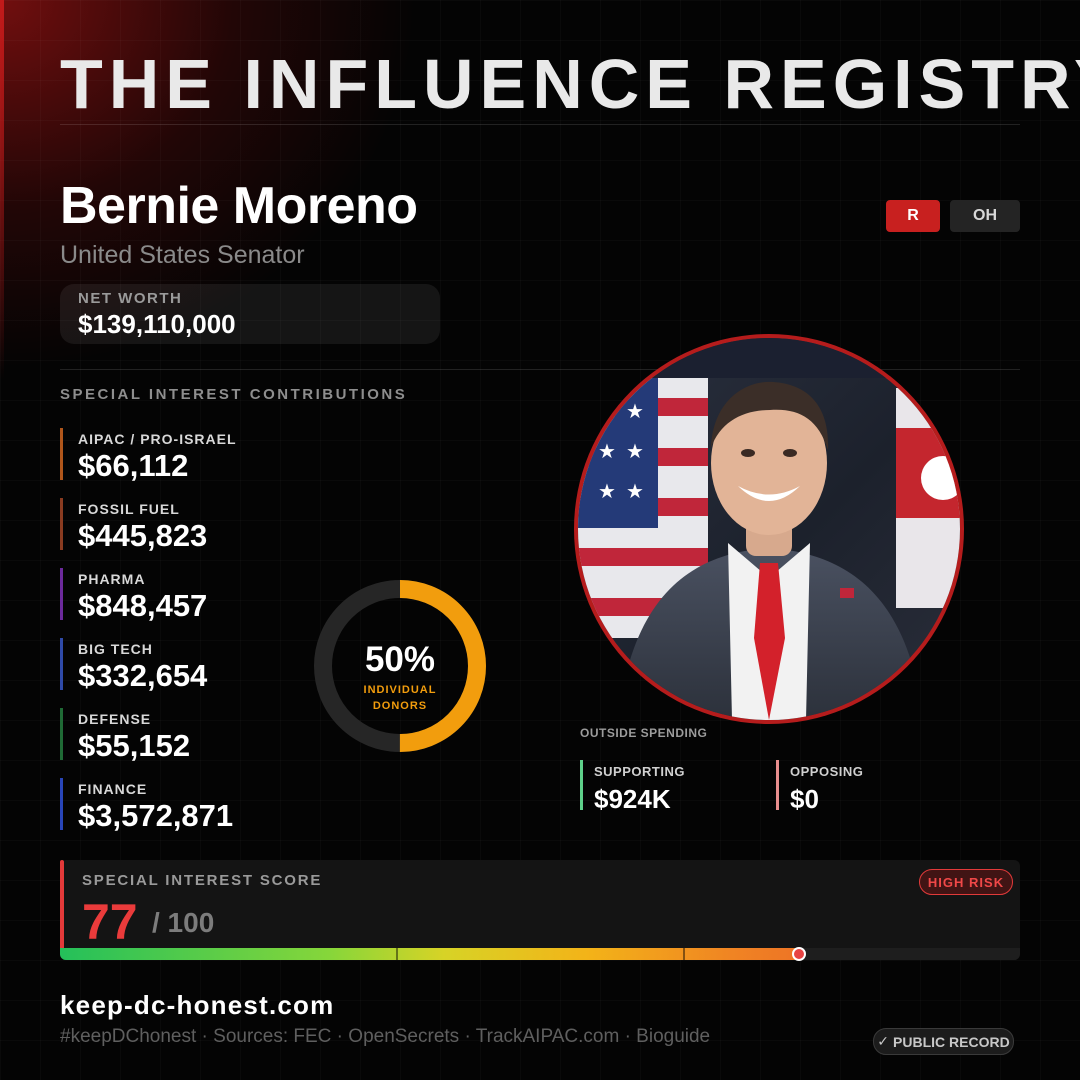 The width and height of the screenshot is (1080, 1080). I want to click on supporting-value: $924K, so click(632, 799).